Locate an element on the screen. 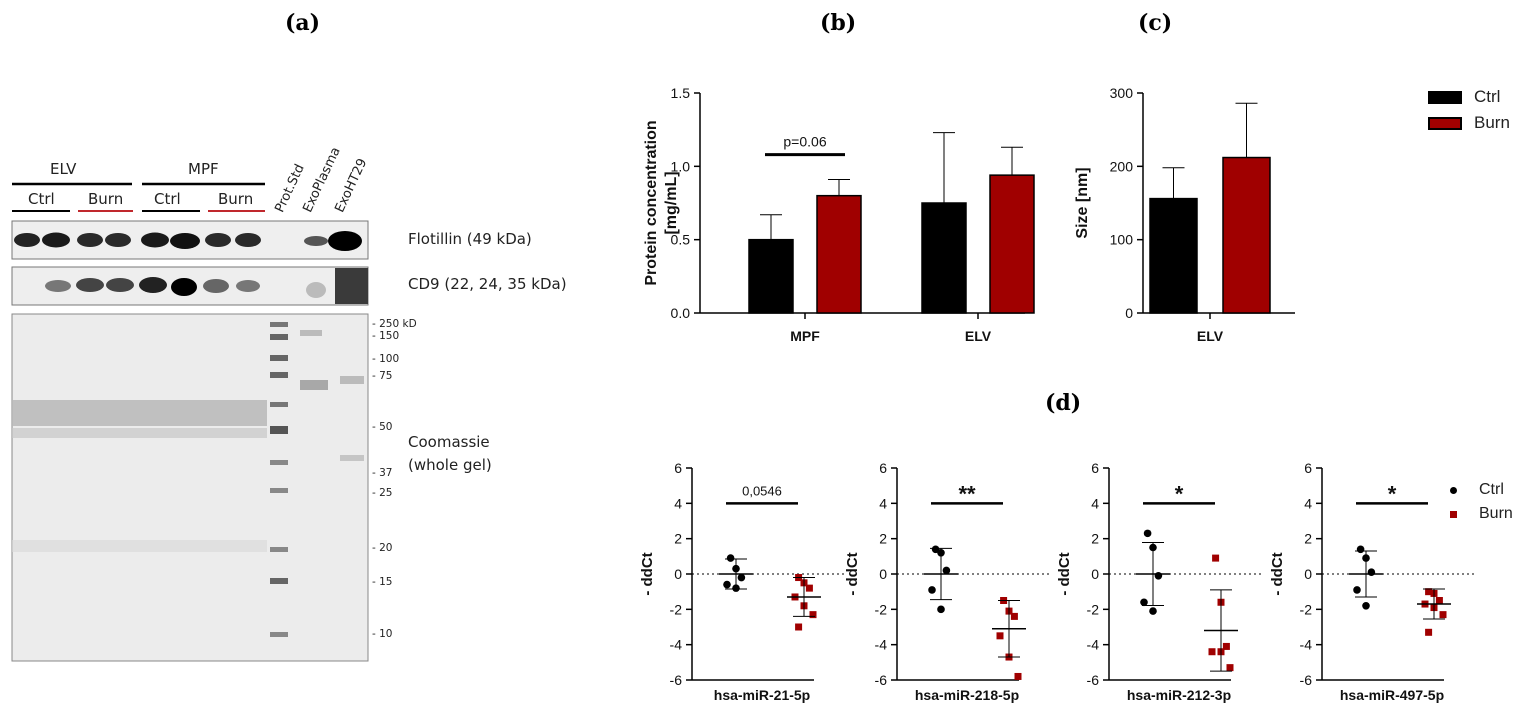  y-tick-label: 0.5 is located at coordinates (681, 240).